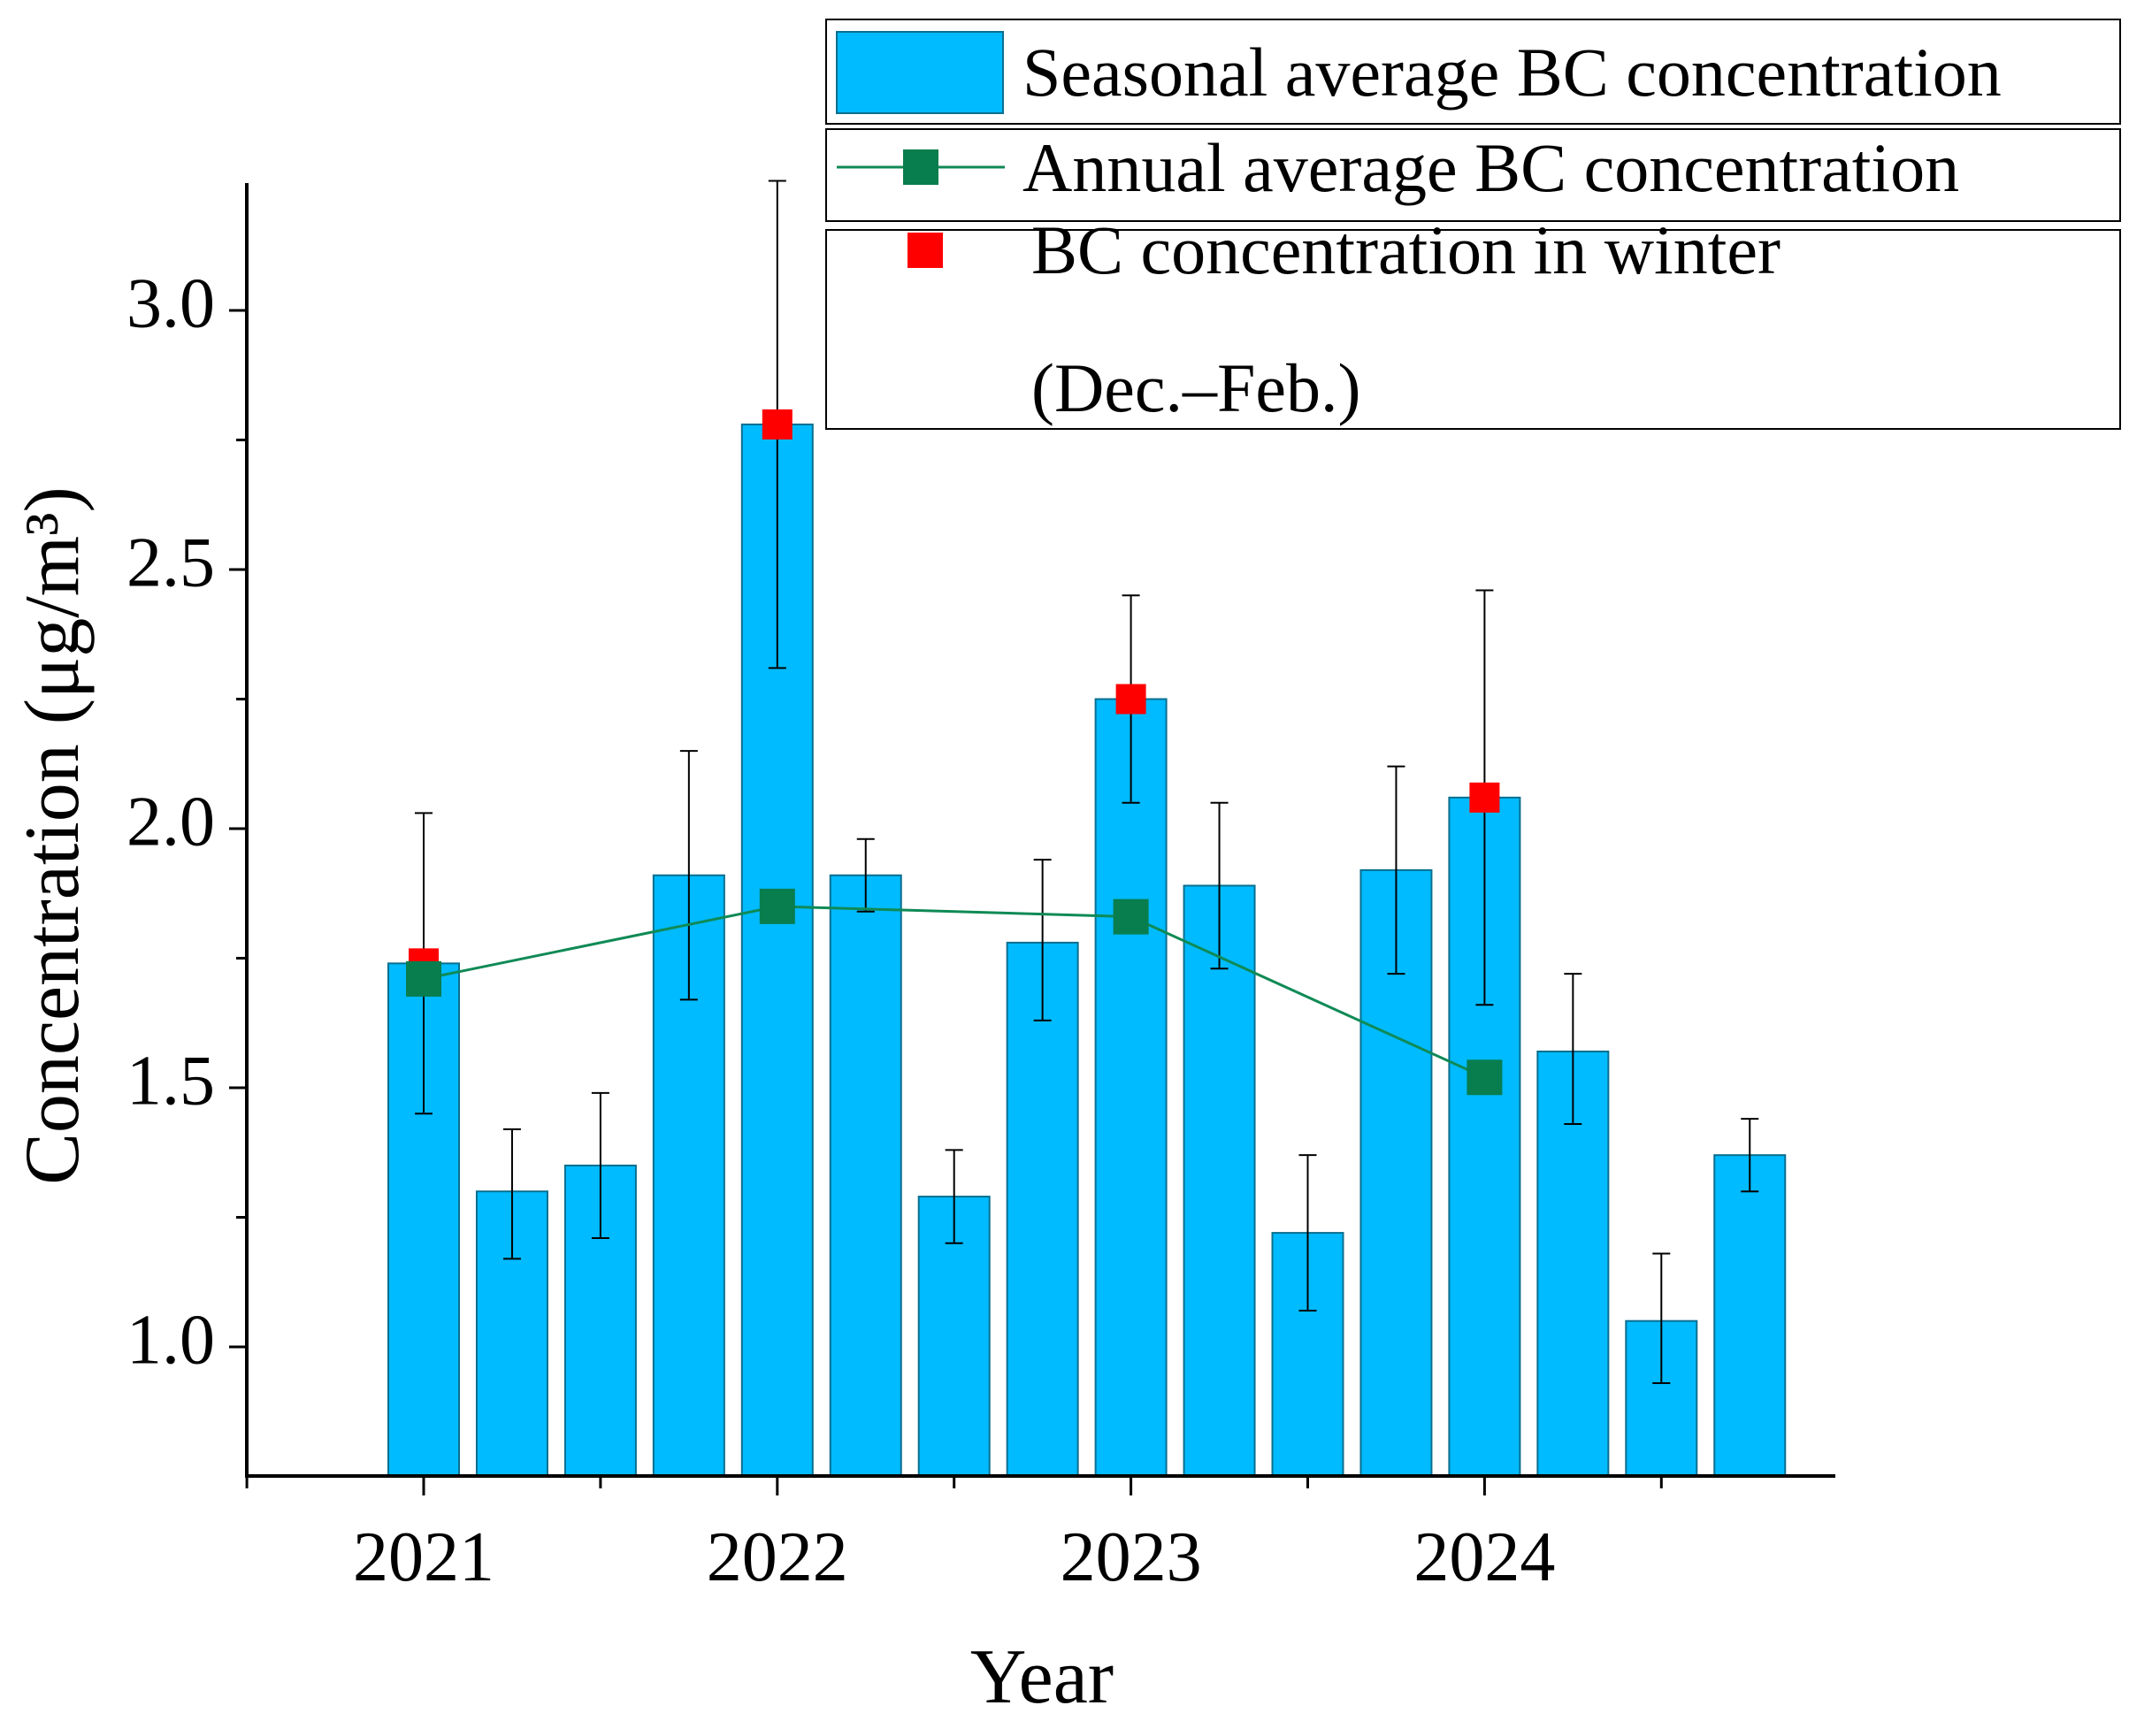 Image resolution: width=2129 pixels, height=1736 pixels. I want to click on legend-box-seasonal, so click(1473, 72).